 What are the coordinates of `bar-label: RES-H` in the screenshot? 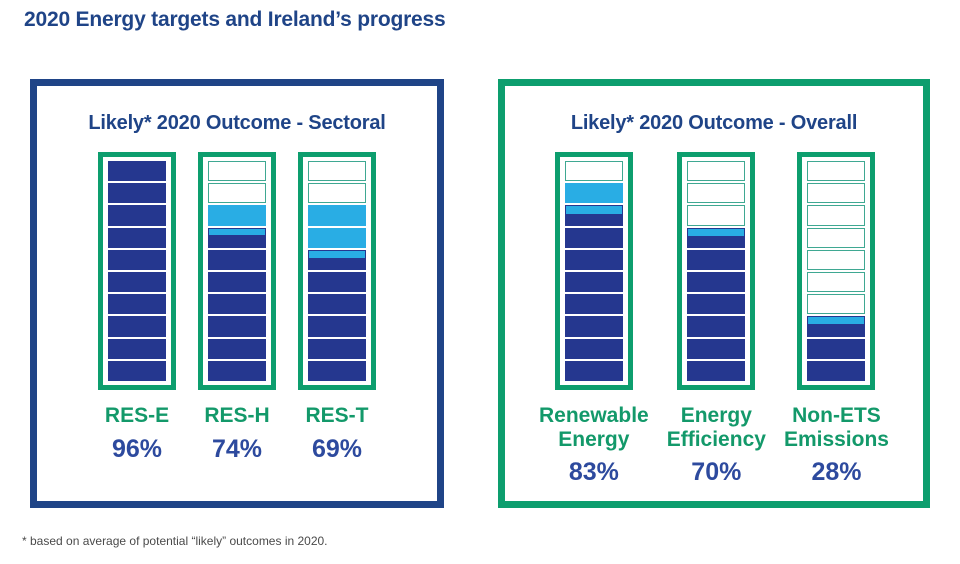 It's located at (237, 415).